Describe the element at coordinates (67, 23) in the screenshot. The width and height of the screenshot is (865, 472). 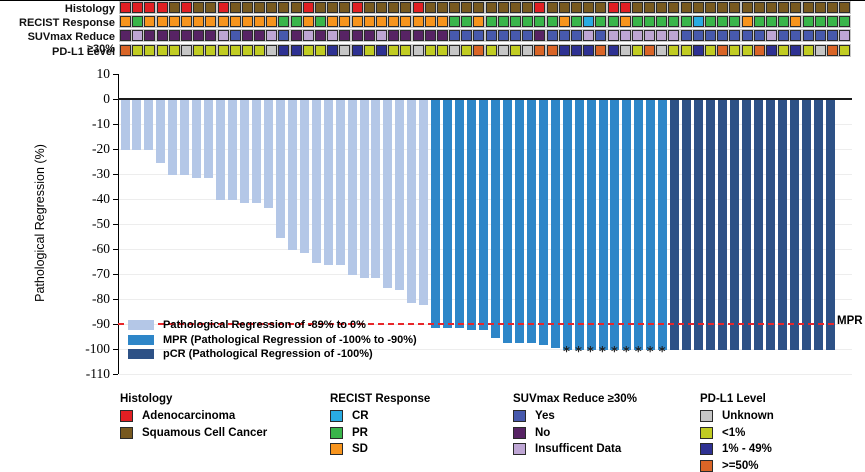
I see `track-label: RECIST Response` at that location.